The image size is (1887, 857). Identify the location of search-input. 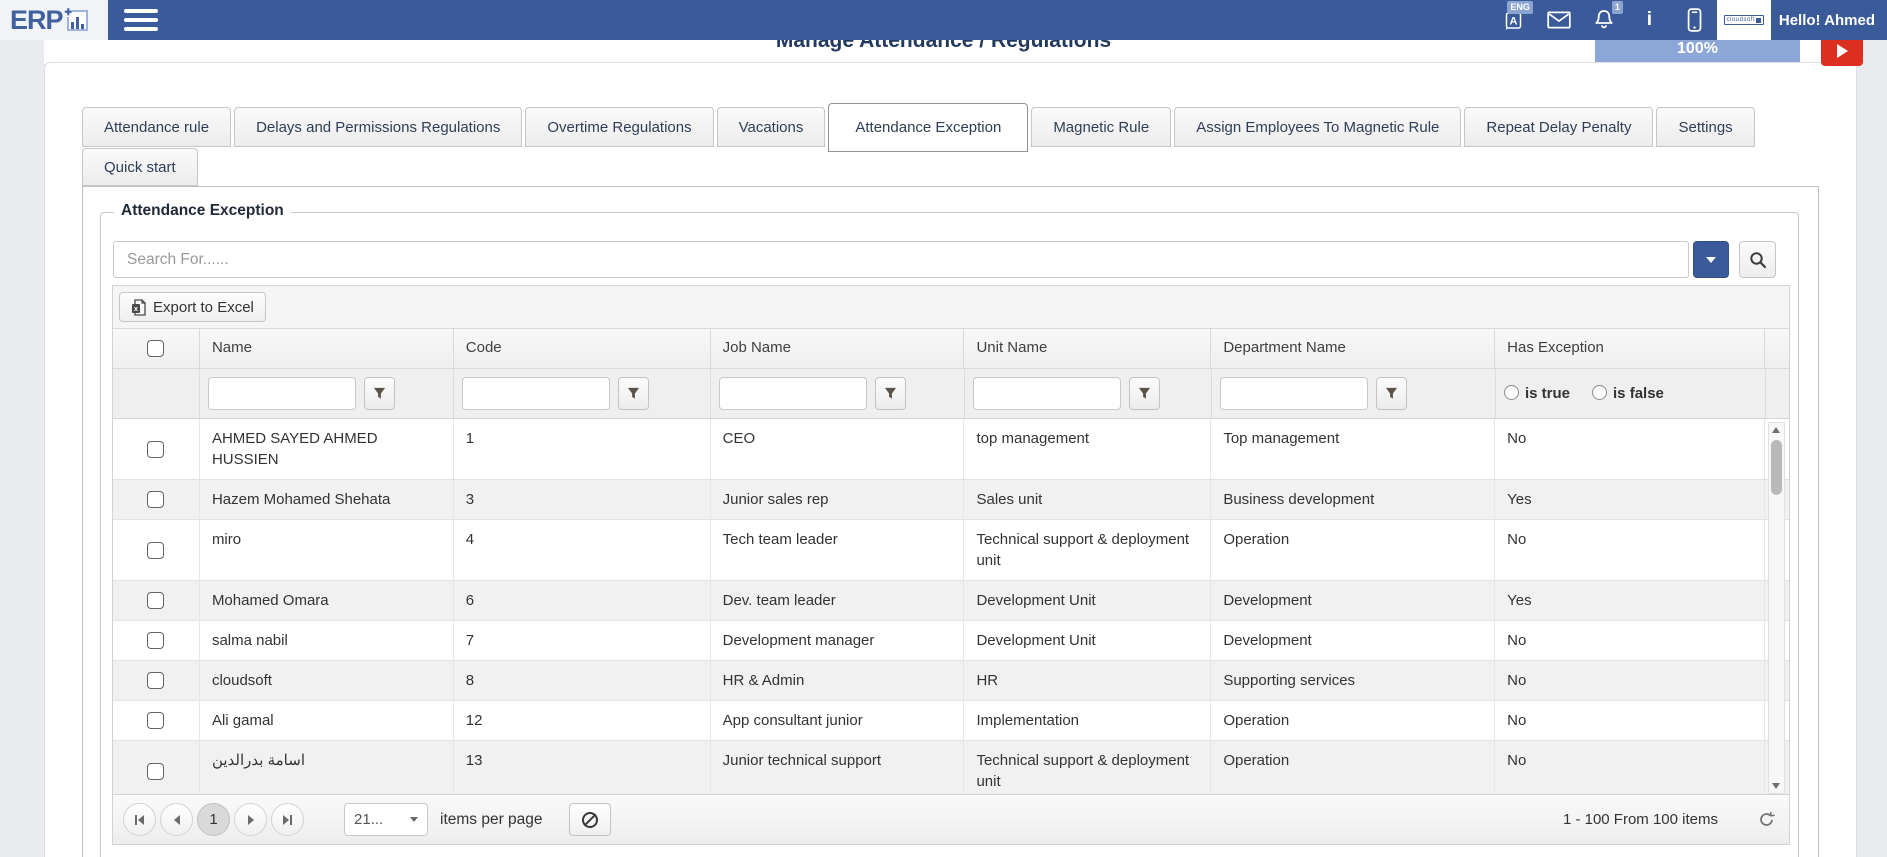
(901, 259).